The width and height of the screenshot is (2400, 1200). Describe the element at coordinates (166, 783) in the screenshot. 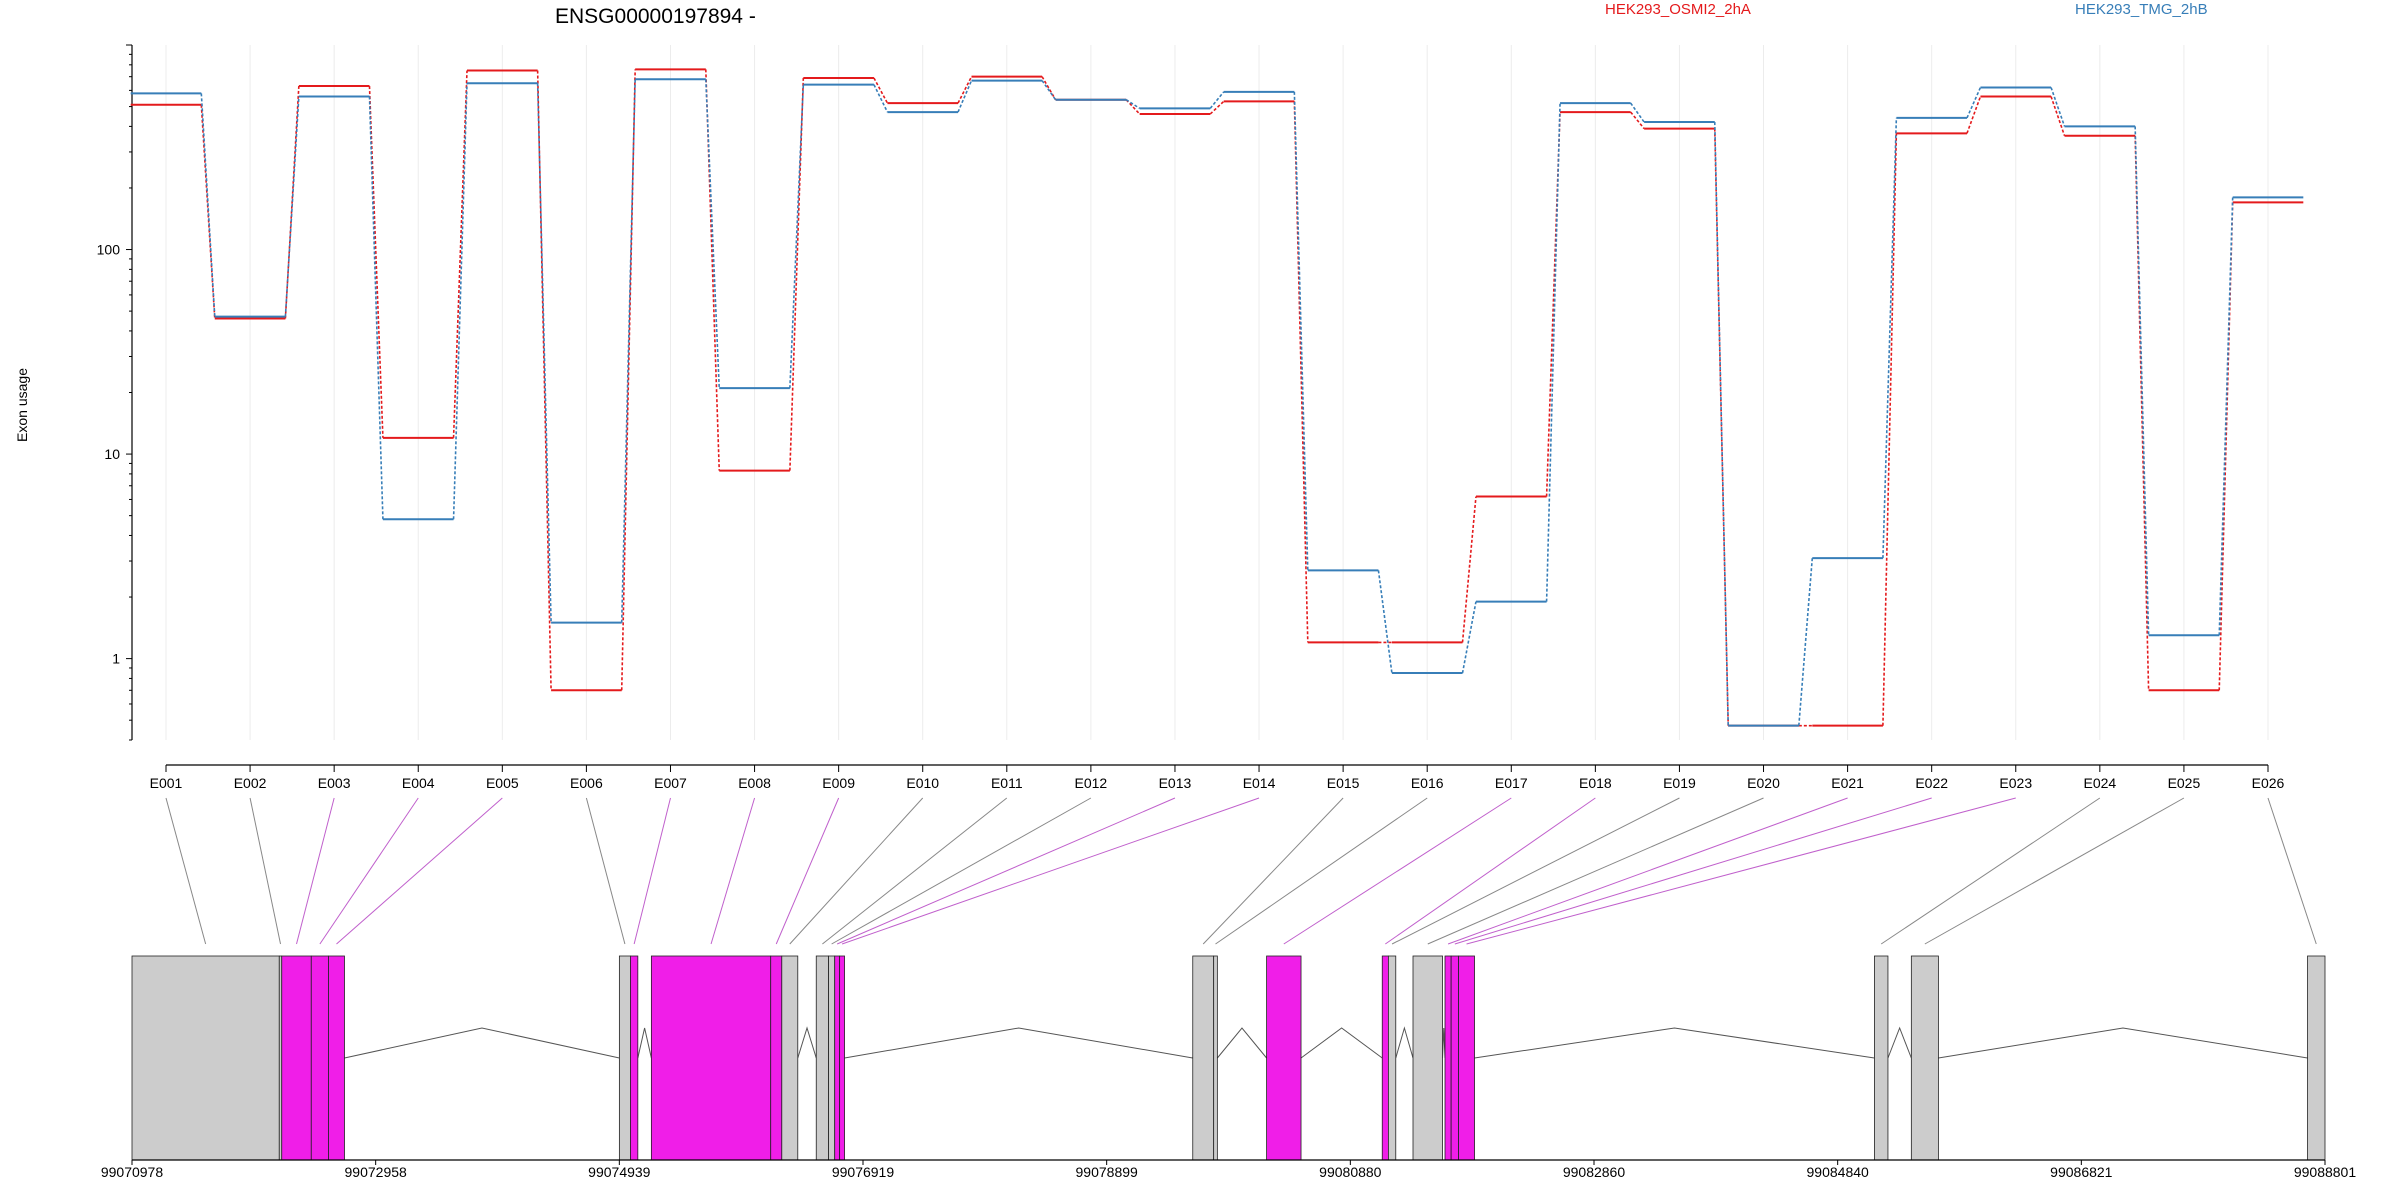

I see `x-tick-label-E001: E001` at that location.